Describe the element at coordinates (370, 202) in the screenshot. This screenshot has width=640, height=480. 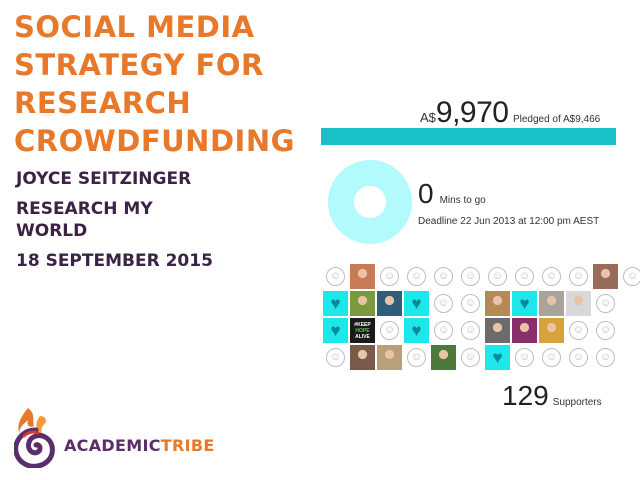
I see `time-remaining-donut` at that location.